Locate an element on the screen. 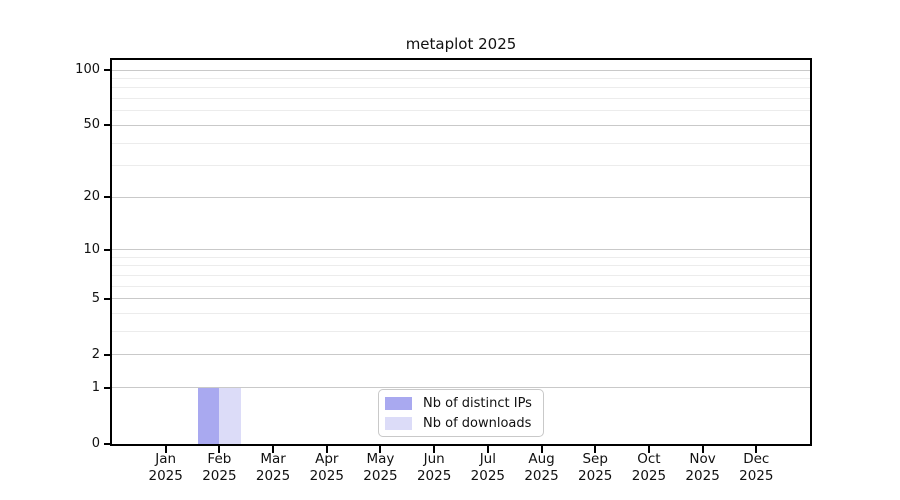  x-tick-may is located at coordinates (380, 449).